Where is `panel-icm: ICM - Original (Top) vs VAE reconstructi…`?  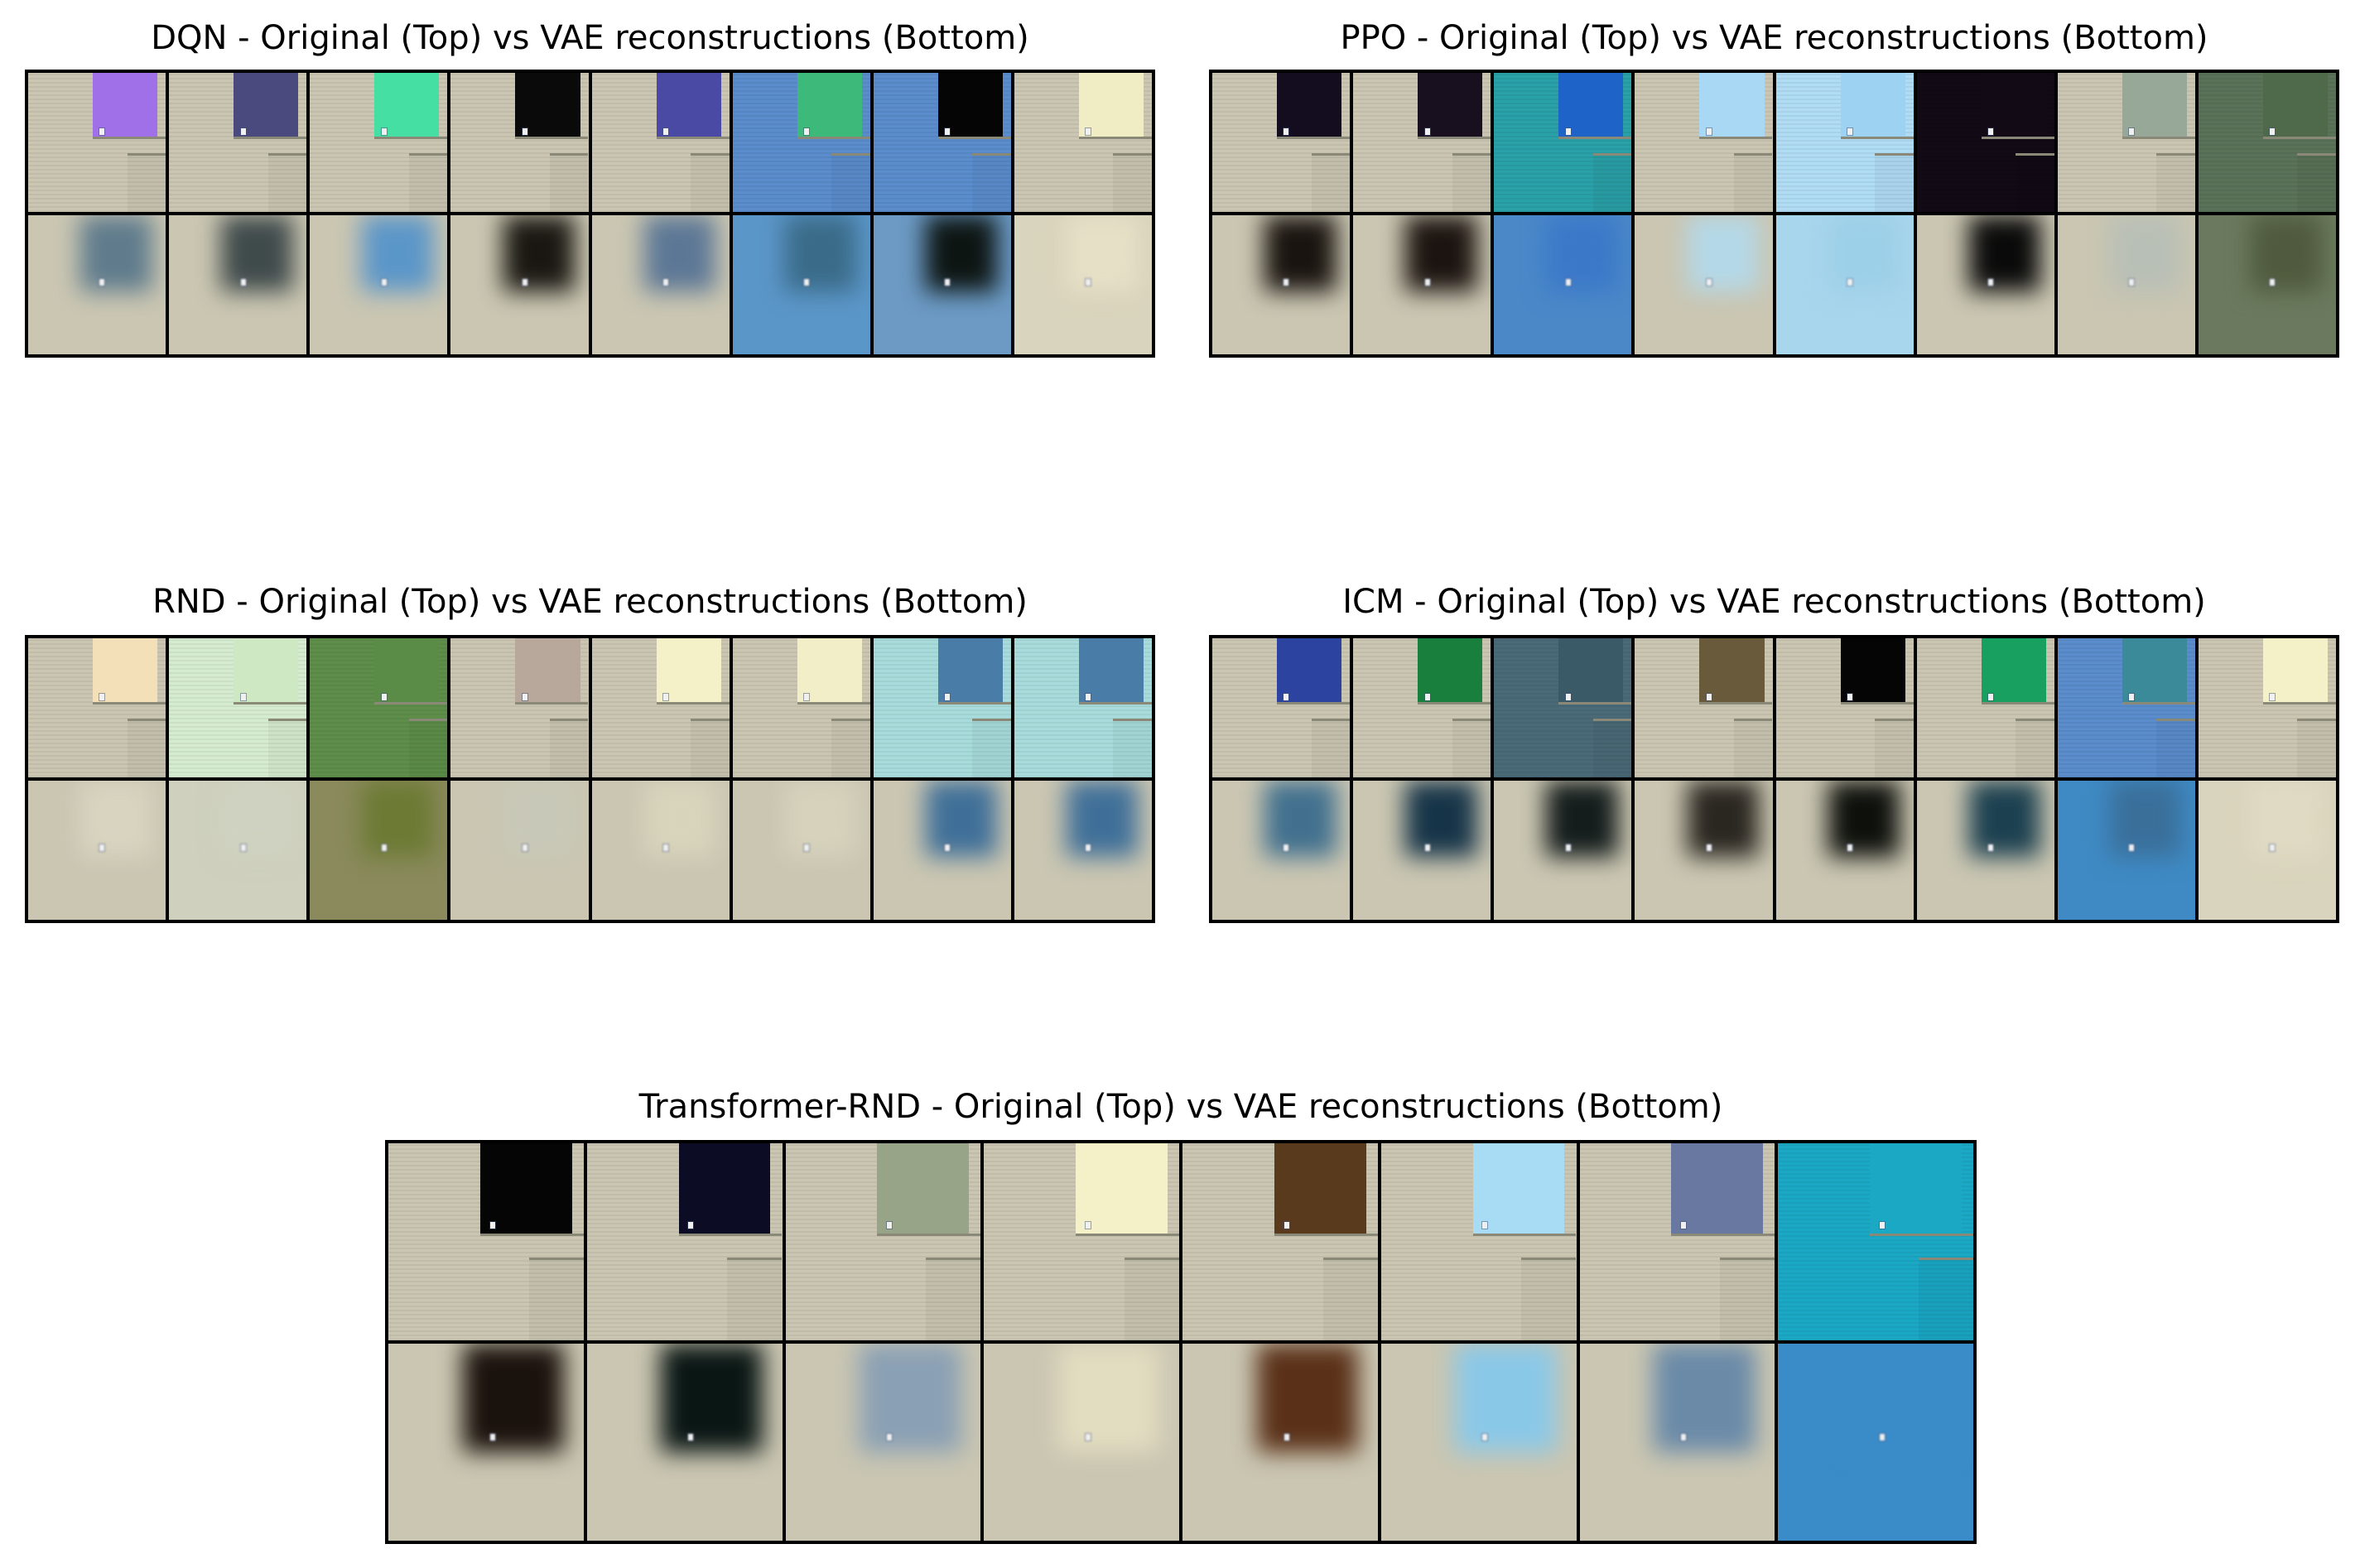
panel-icm: ICM - Original (Top) vs VAE reconstructi… is located at coordinates (1774, 752).